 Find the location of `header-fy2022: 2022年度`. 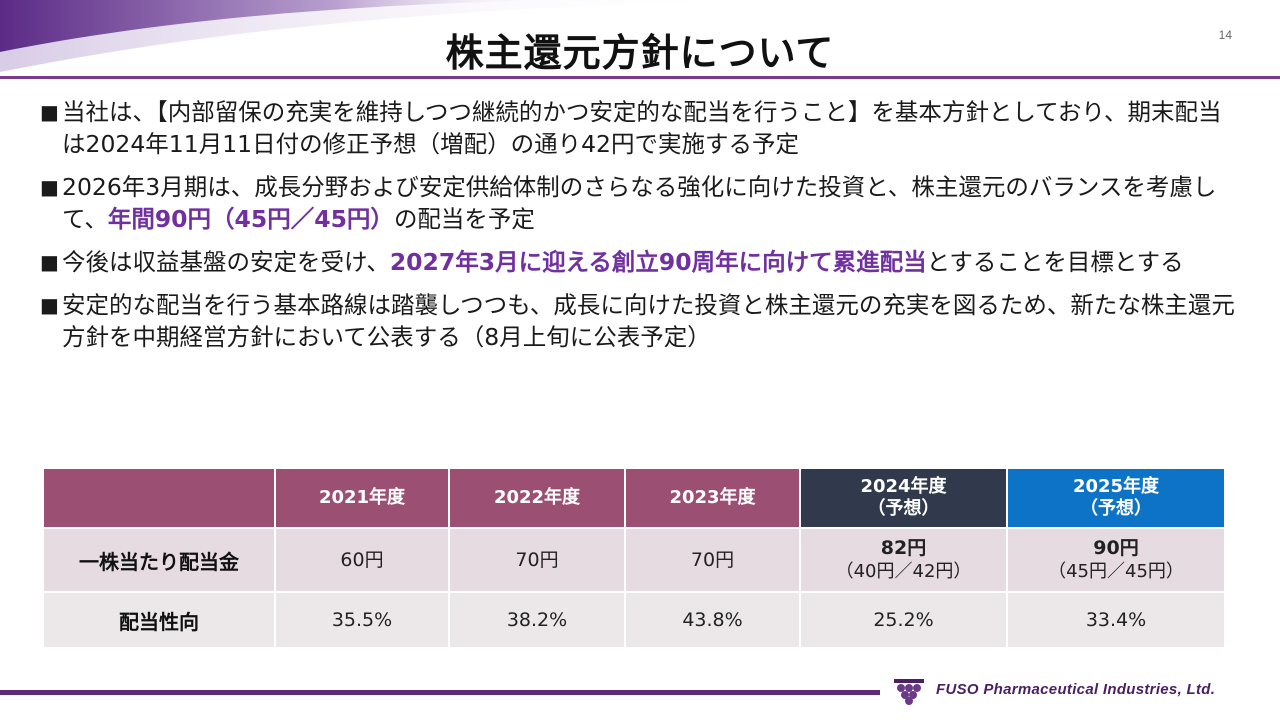

header-fy2022: 2022年度 is located at coordinates (537, 498).